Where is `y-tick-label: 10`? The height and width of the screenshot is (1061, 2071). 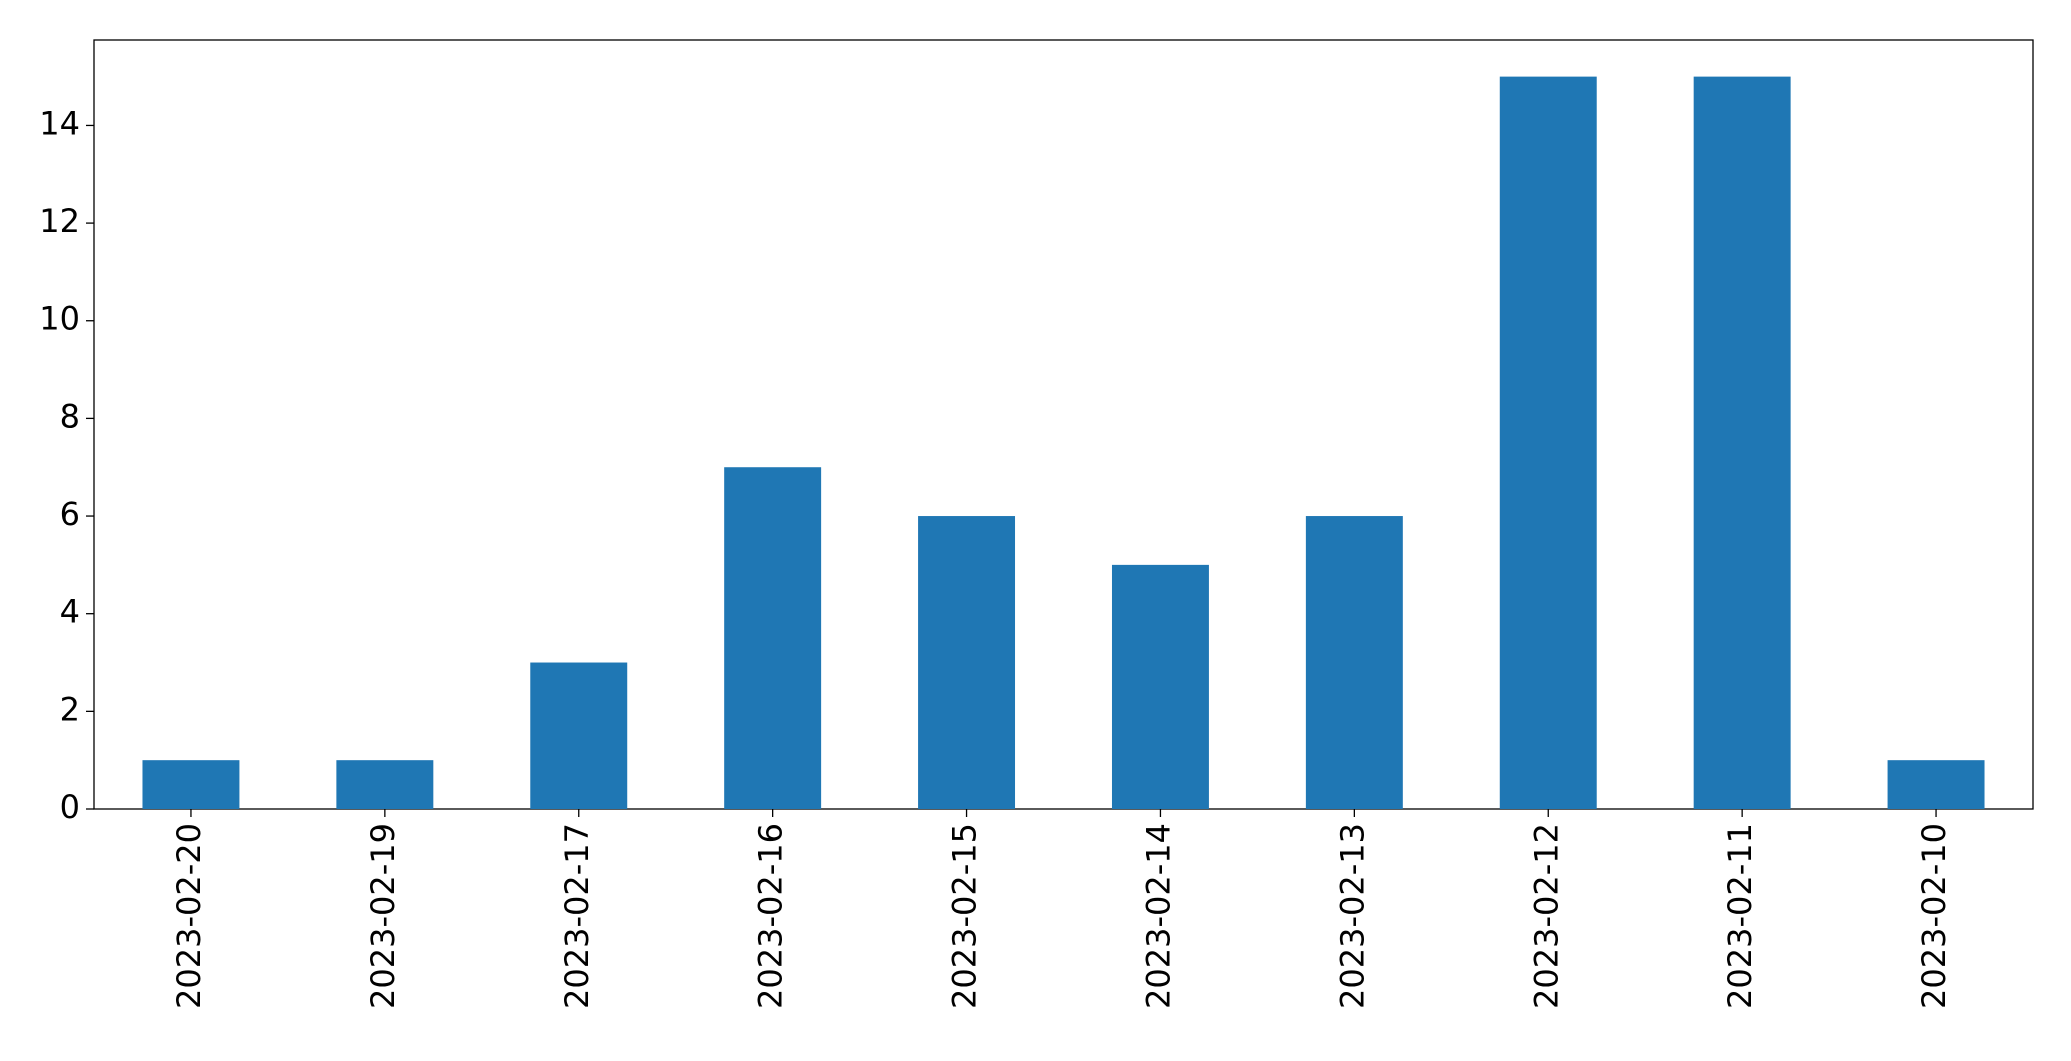
y-tick-label: 10 is located at coordinates (59, 319).